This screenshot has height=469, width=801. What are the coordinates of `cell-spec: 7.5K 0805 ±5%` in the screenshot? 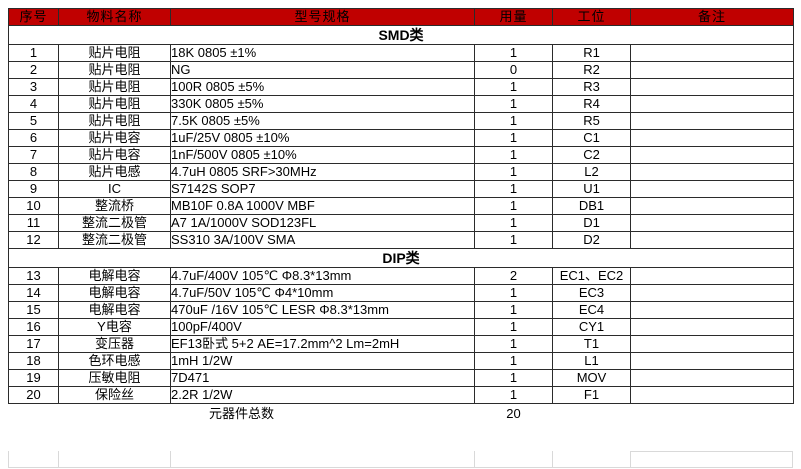 It's located at (322, 121).